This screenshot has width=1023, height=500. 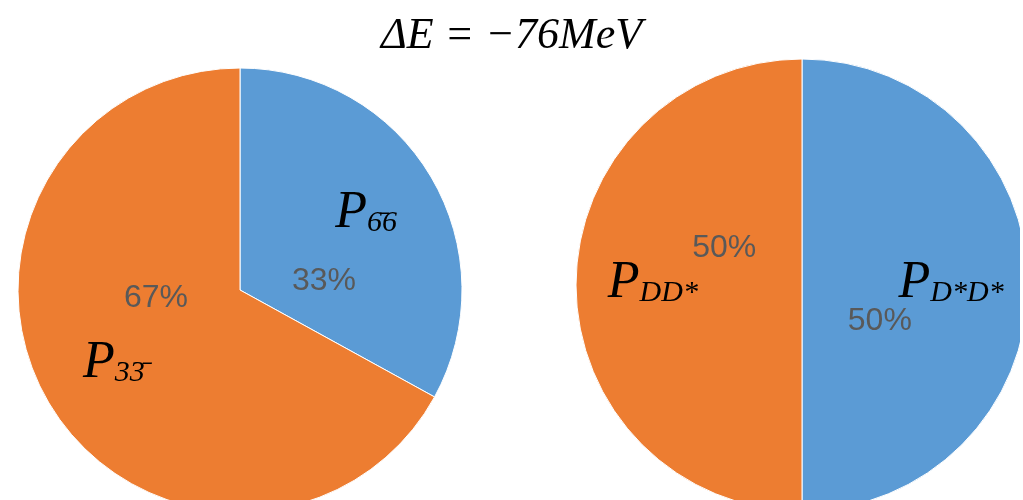 I want to click on chart-title: ΔE = −76MeV, so click(x=513, y=33).